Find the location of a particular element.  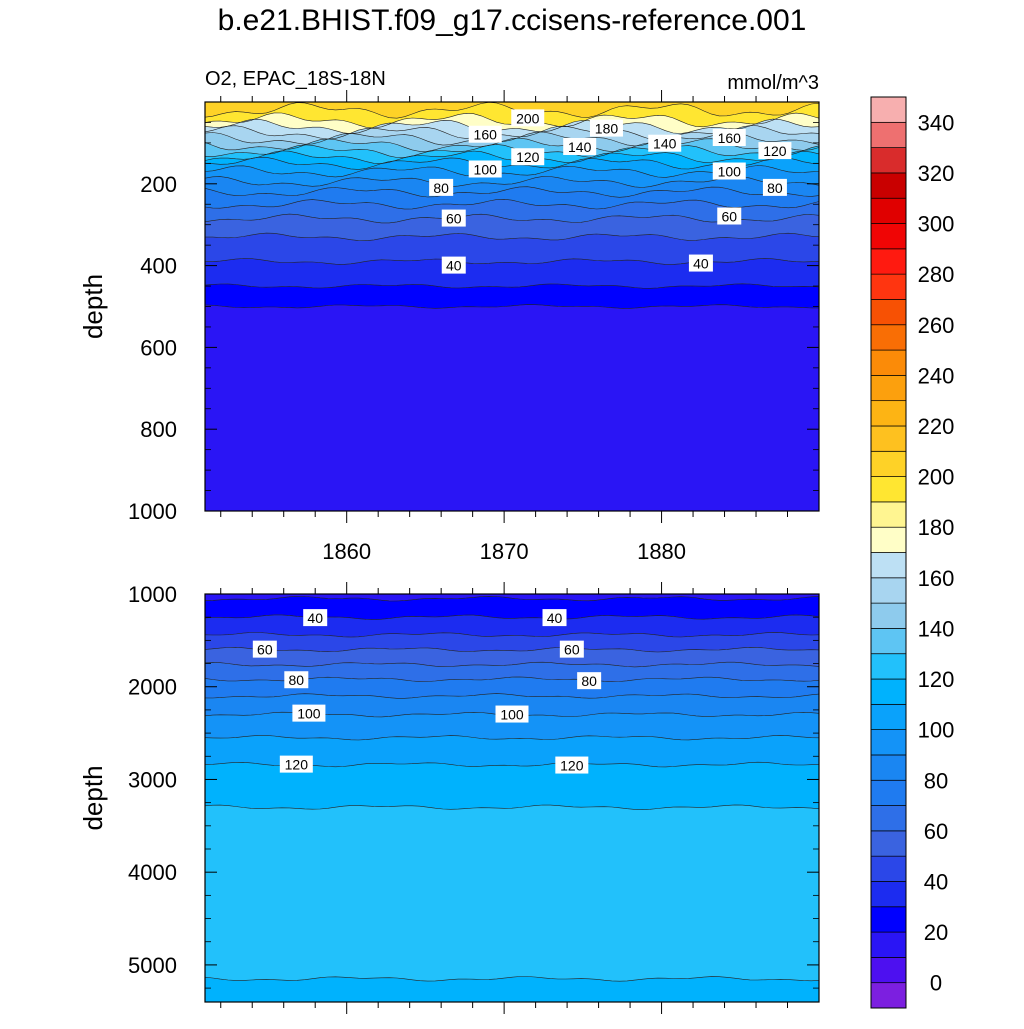

y-tick-label: 1000 is located at coordinates (152, 511).